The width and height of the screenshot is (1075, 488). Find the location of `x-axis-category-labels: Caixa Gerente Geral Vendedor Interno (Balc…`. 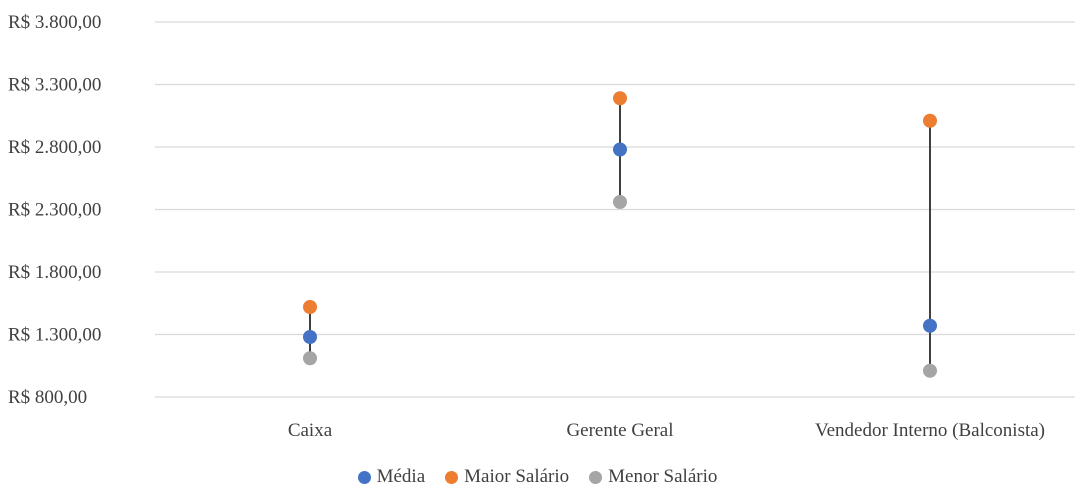

x-axis-category-labels: Caixa Gerente Geral Vendedor Interno (Balc… is located at coordinates (666, 430).